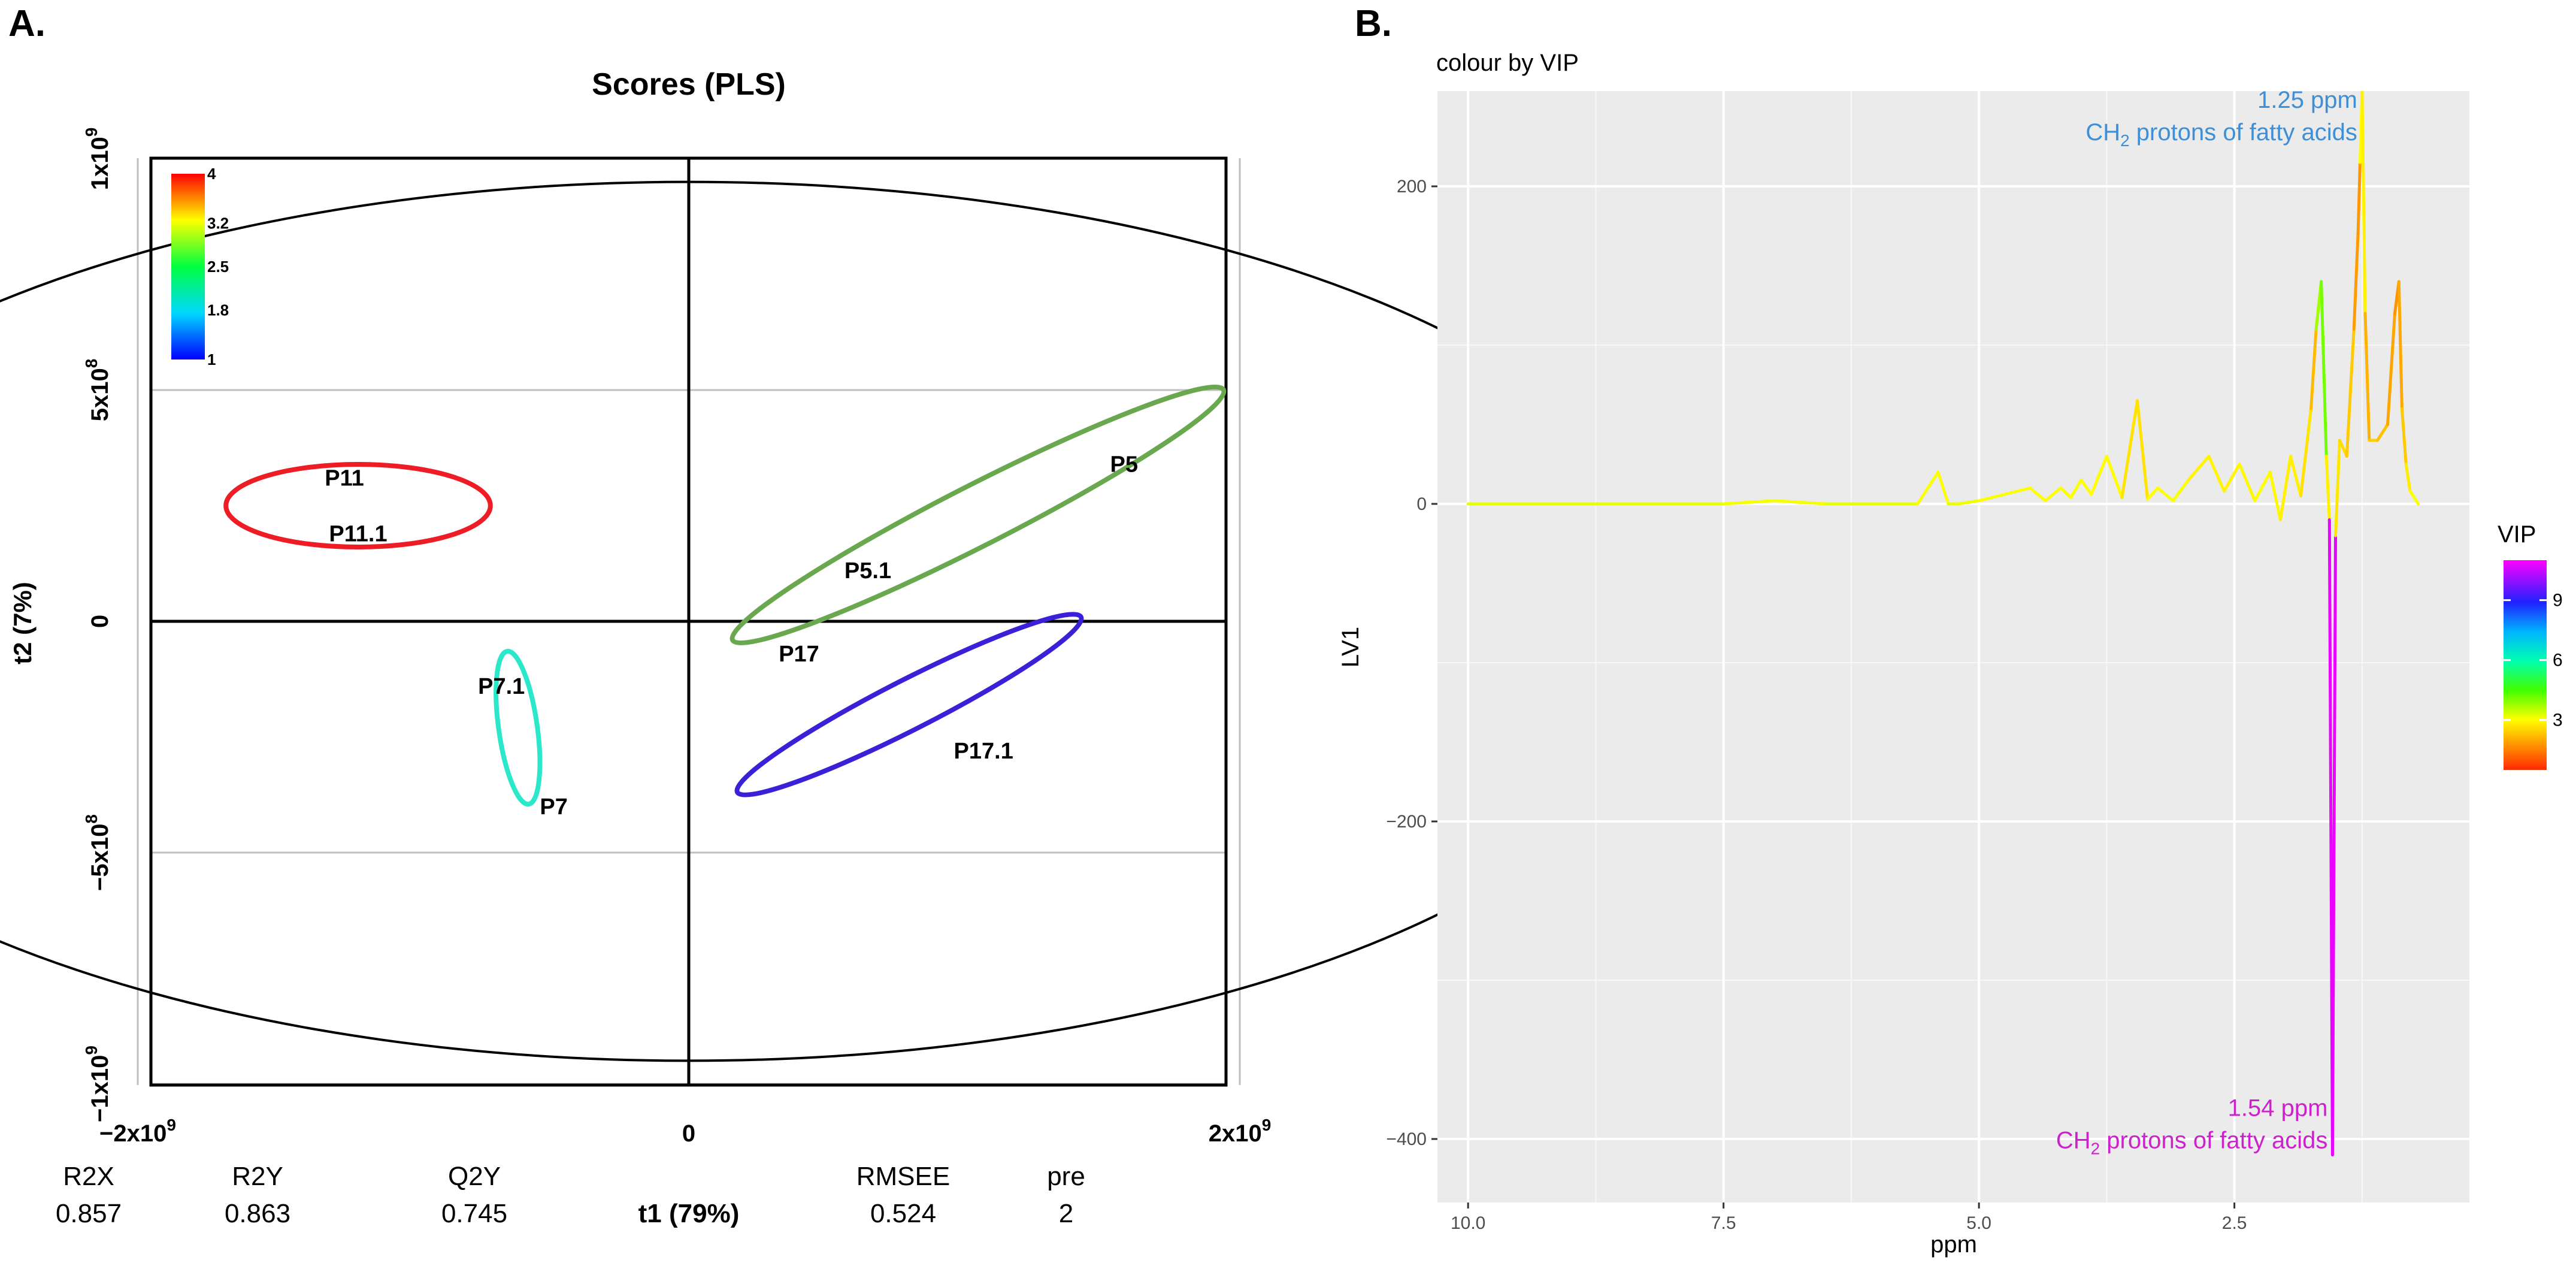  What do you see at coordinates (2525, 665) in the screenshot?
I see `vip-colorbar` at bounding box center [2525, 665].